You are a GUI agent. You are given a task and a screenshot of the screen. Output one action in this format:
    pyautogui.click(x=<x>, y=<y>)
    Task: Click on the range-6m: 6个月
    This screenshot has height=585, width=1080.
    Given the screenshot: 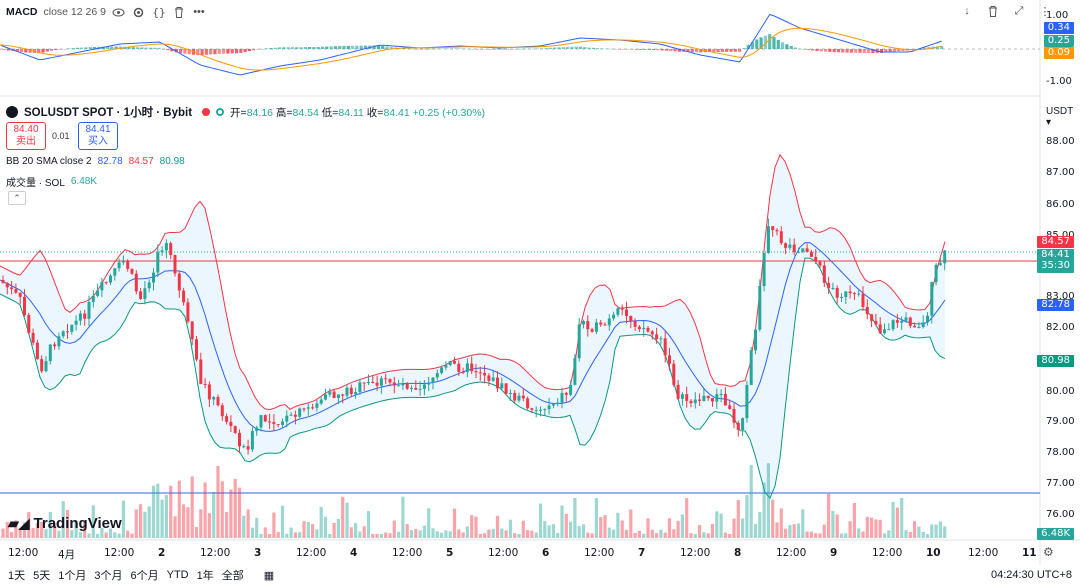 What is the action you would take?
    pyautogui.click(x=144, y=576)
    